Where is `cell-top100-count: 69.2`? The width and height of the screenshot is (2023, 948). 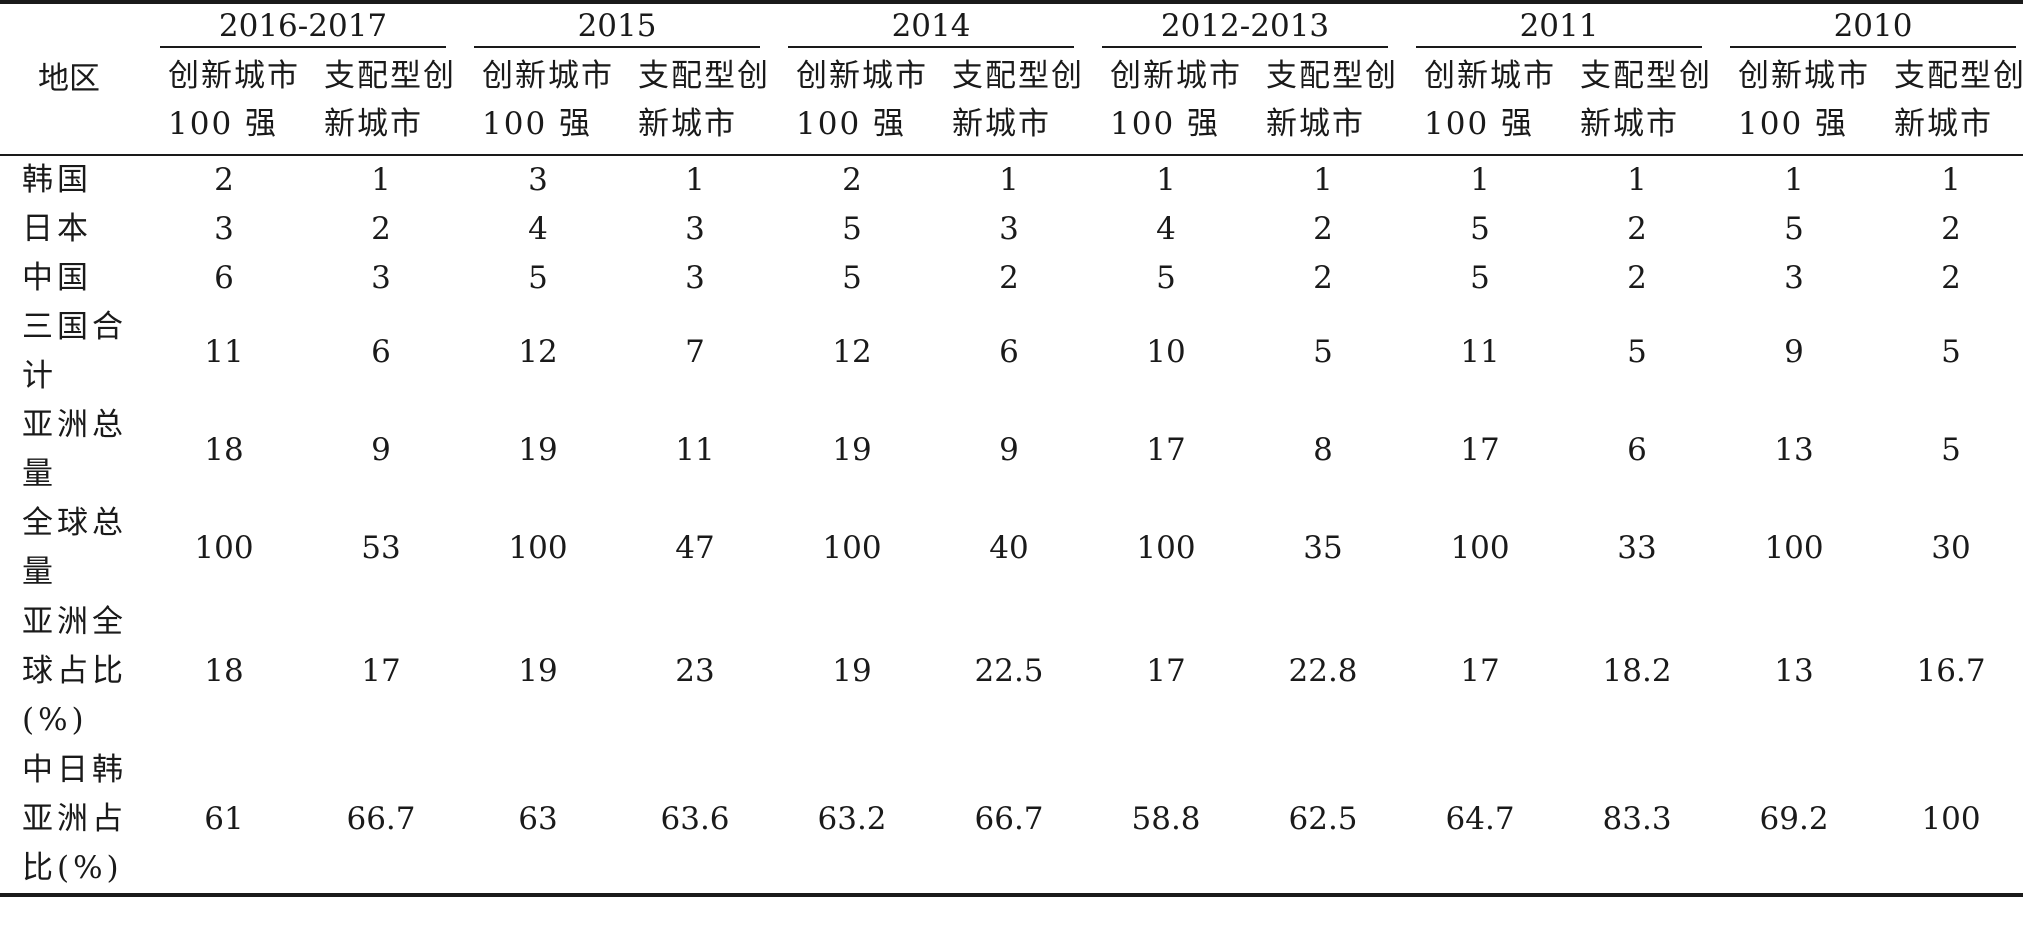
cell-top100-count: 69.2 is located at coordinates (1794, 821).